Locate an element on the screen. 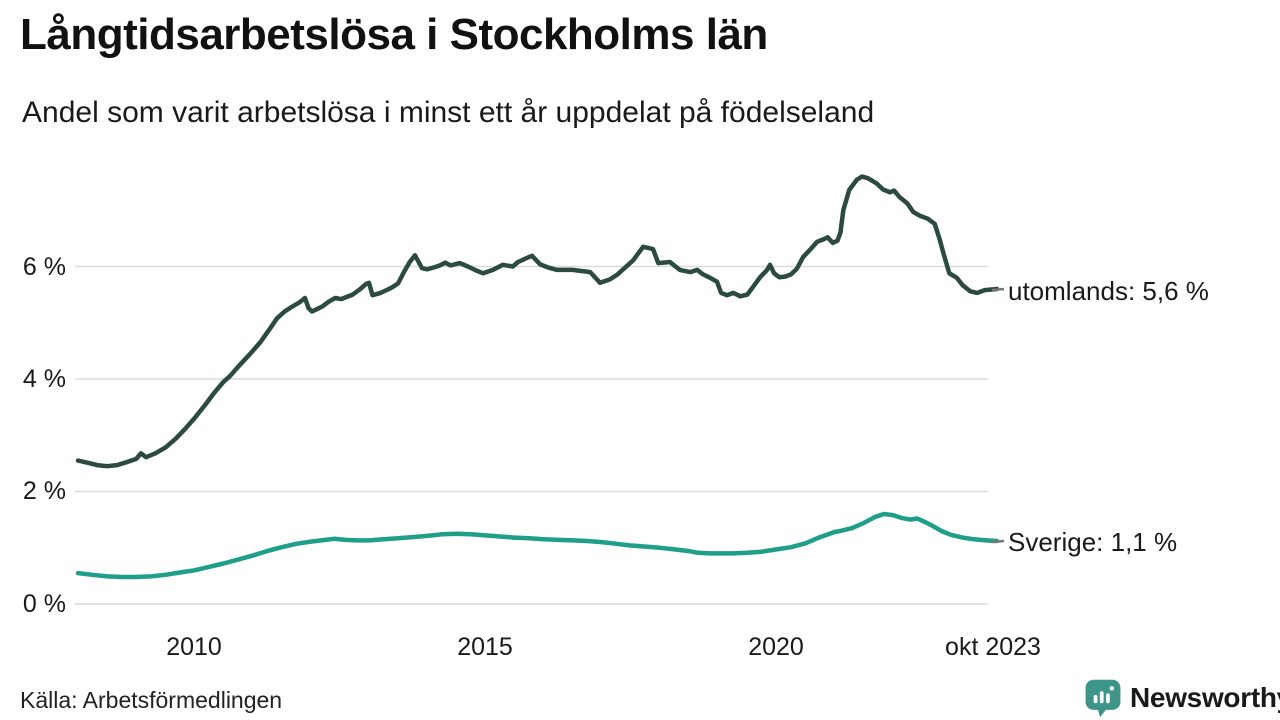 The width and height of the screenshot is (1280, 720). y-axis-tick-4: 4 % is located at coordinates (44, 379).